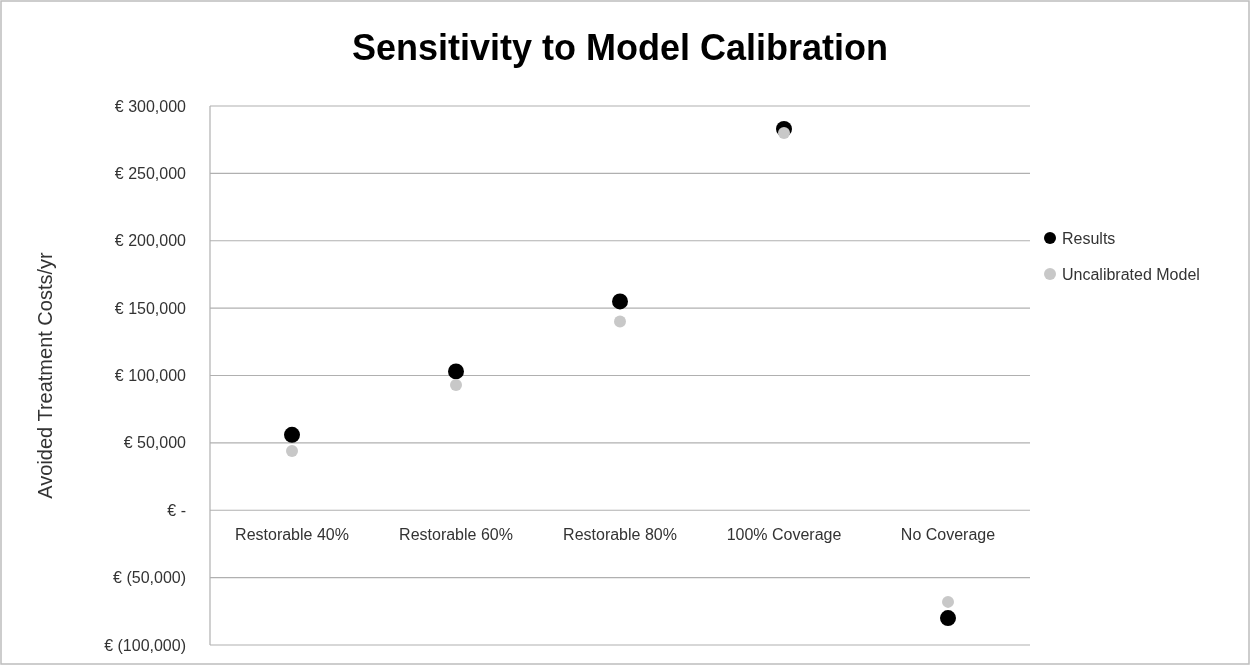 Image resolution: width=1250 pixels, height=665 pixels. Describe the element at coordinates (1089, 238) in the screenshot. I see `legend-label: Results` at that location.